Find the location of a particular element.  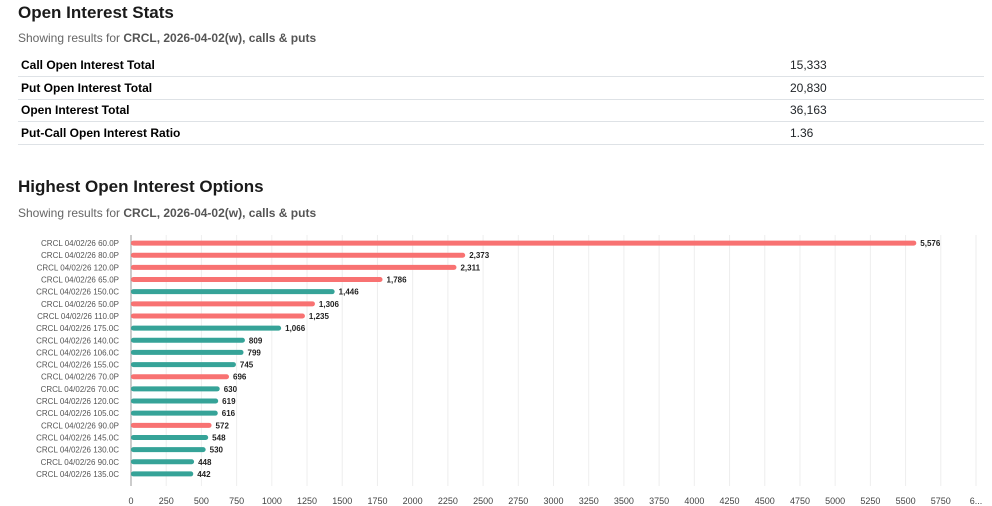

table-row: Put-Call Open Interest Ratio 1.36 is located at coordinates (501, 133).